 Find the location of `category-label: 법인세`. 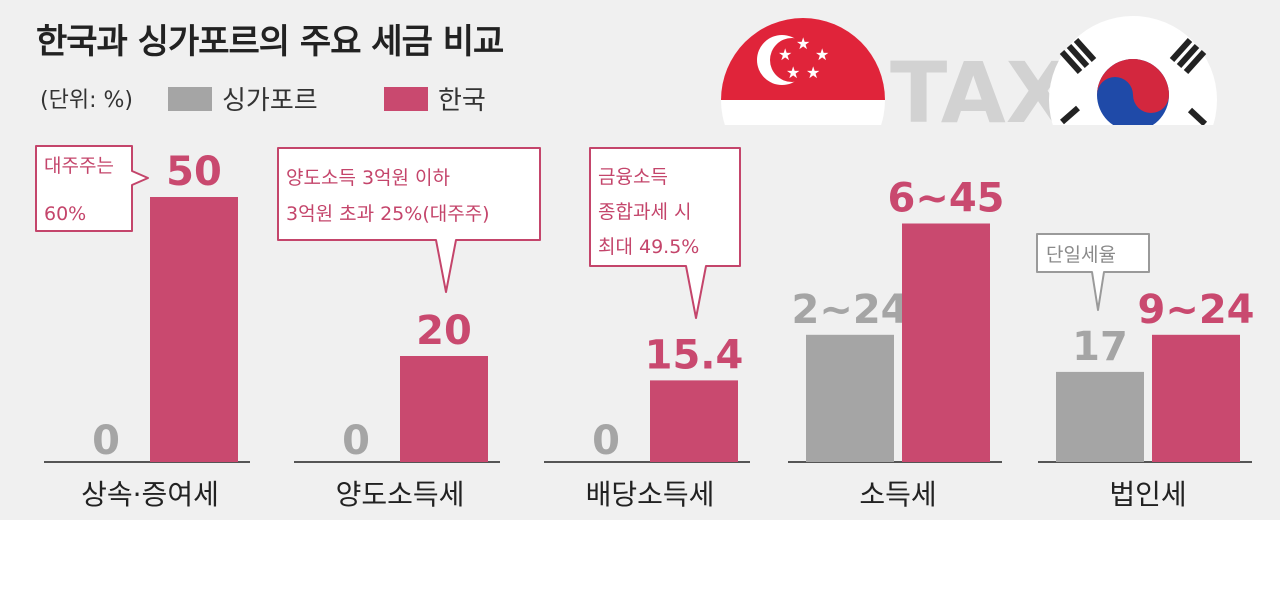

category-label: 법인세 is located at coordinates (1147, 494).